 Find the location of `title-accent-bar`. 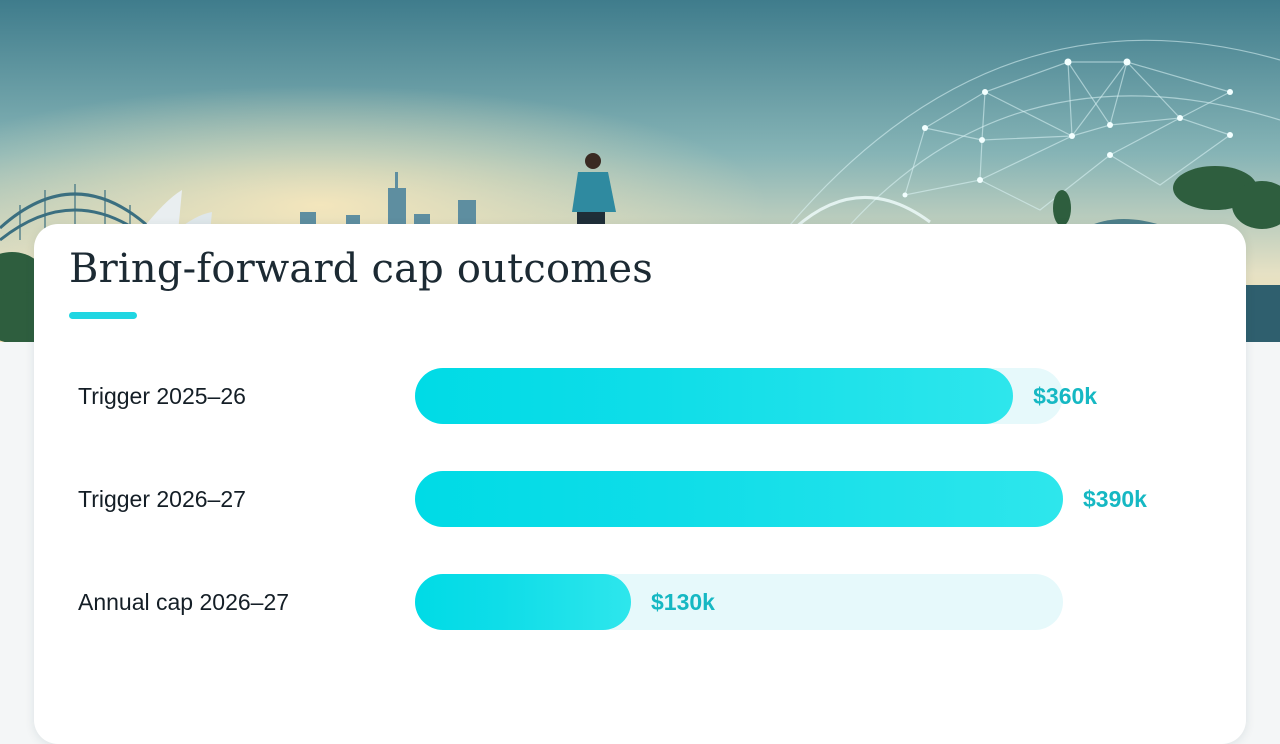

title-accent-bar is located at coordinates (103, 315).